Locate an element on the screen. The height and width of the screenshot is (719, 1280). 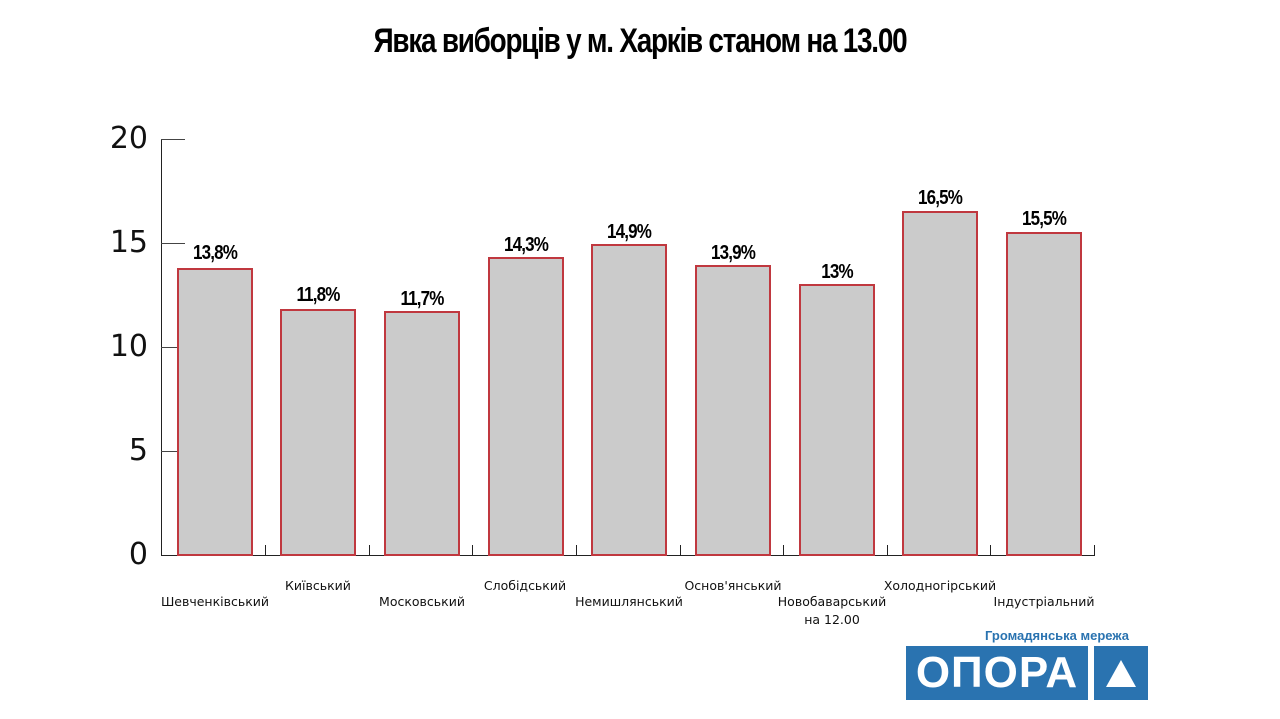
x-label-text: Шевченківський is located at coordinates (215, 601).